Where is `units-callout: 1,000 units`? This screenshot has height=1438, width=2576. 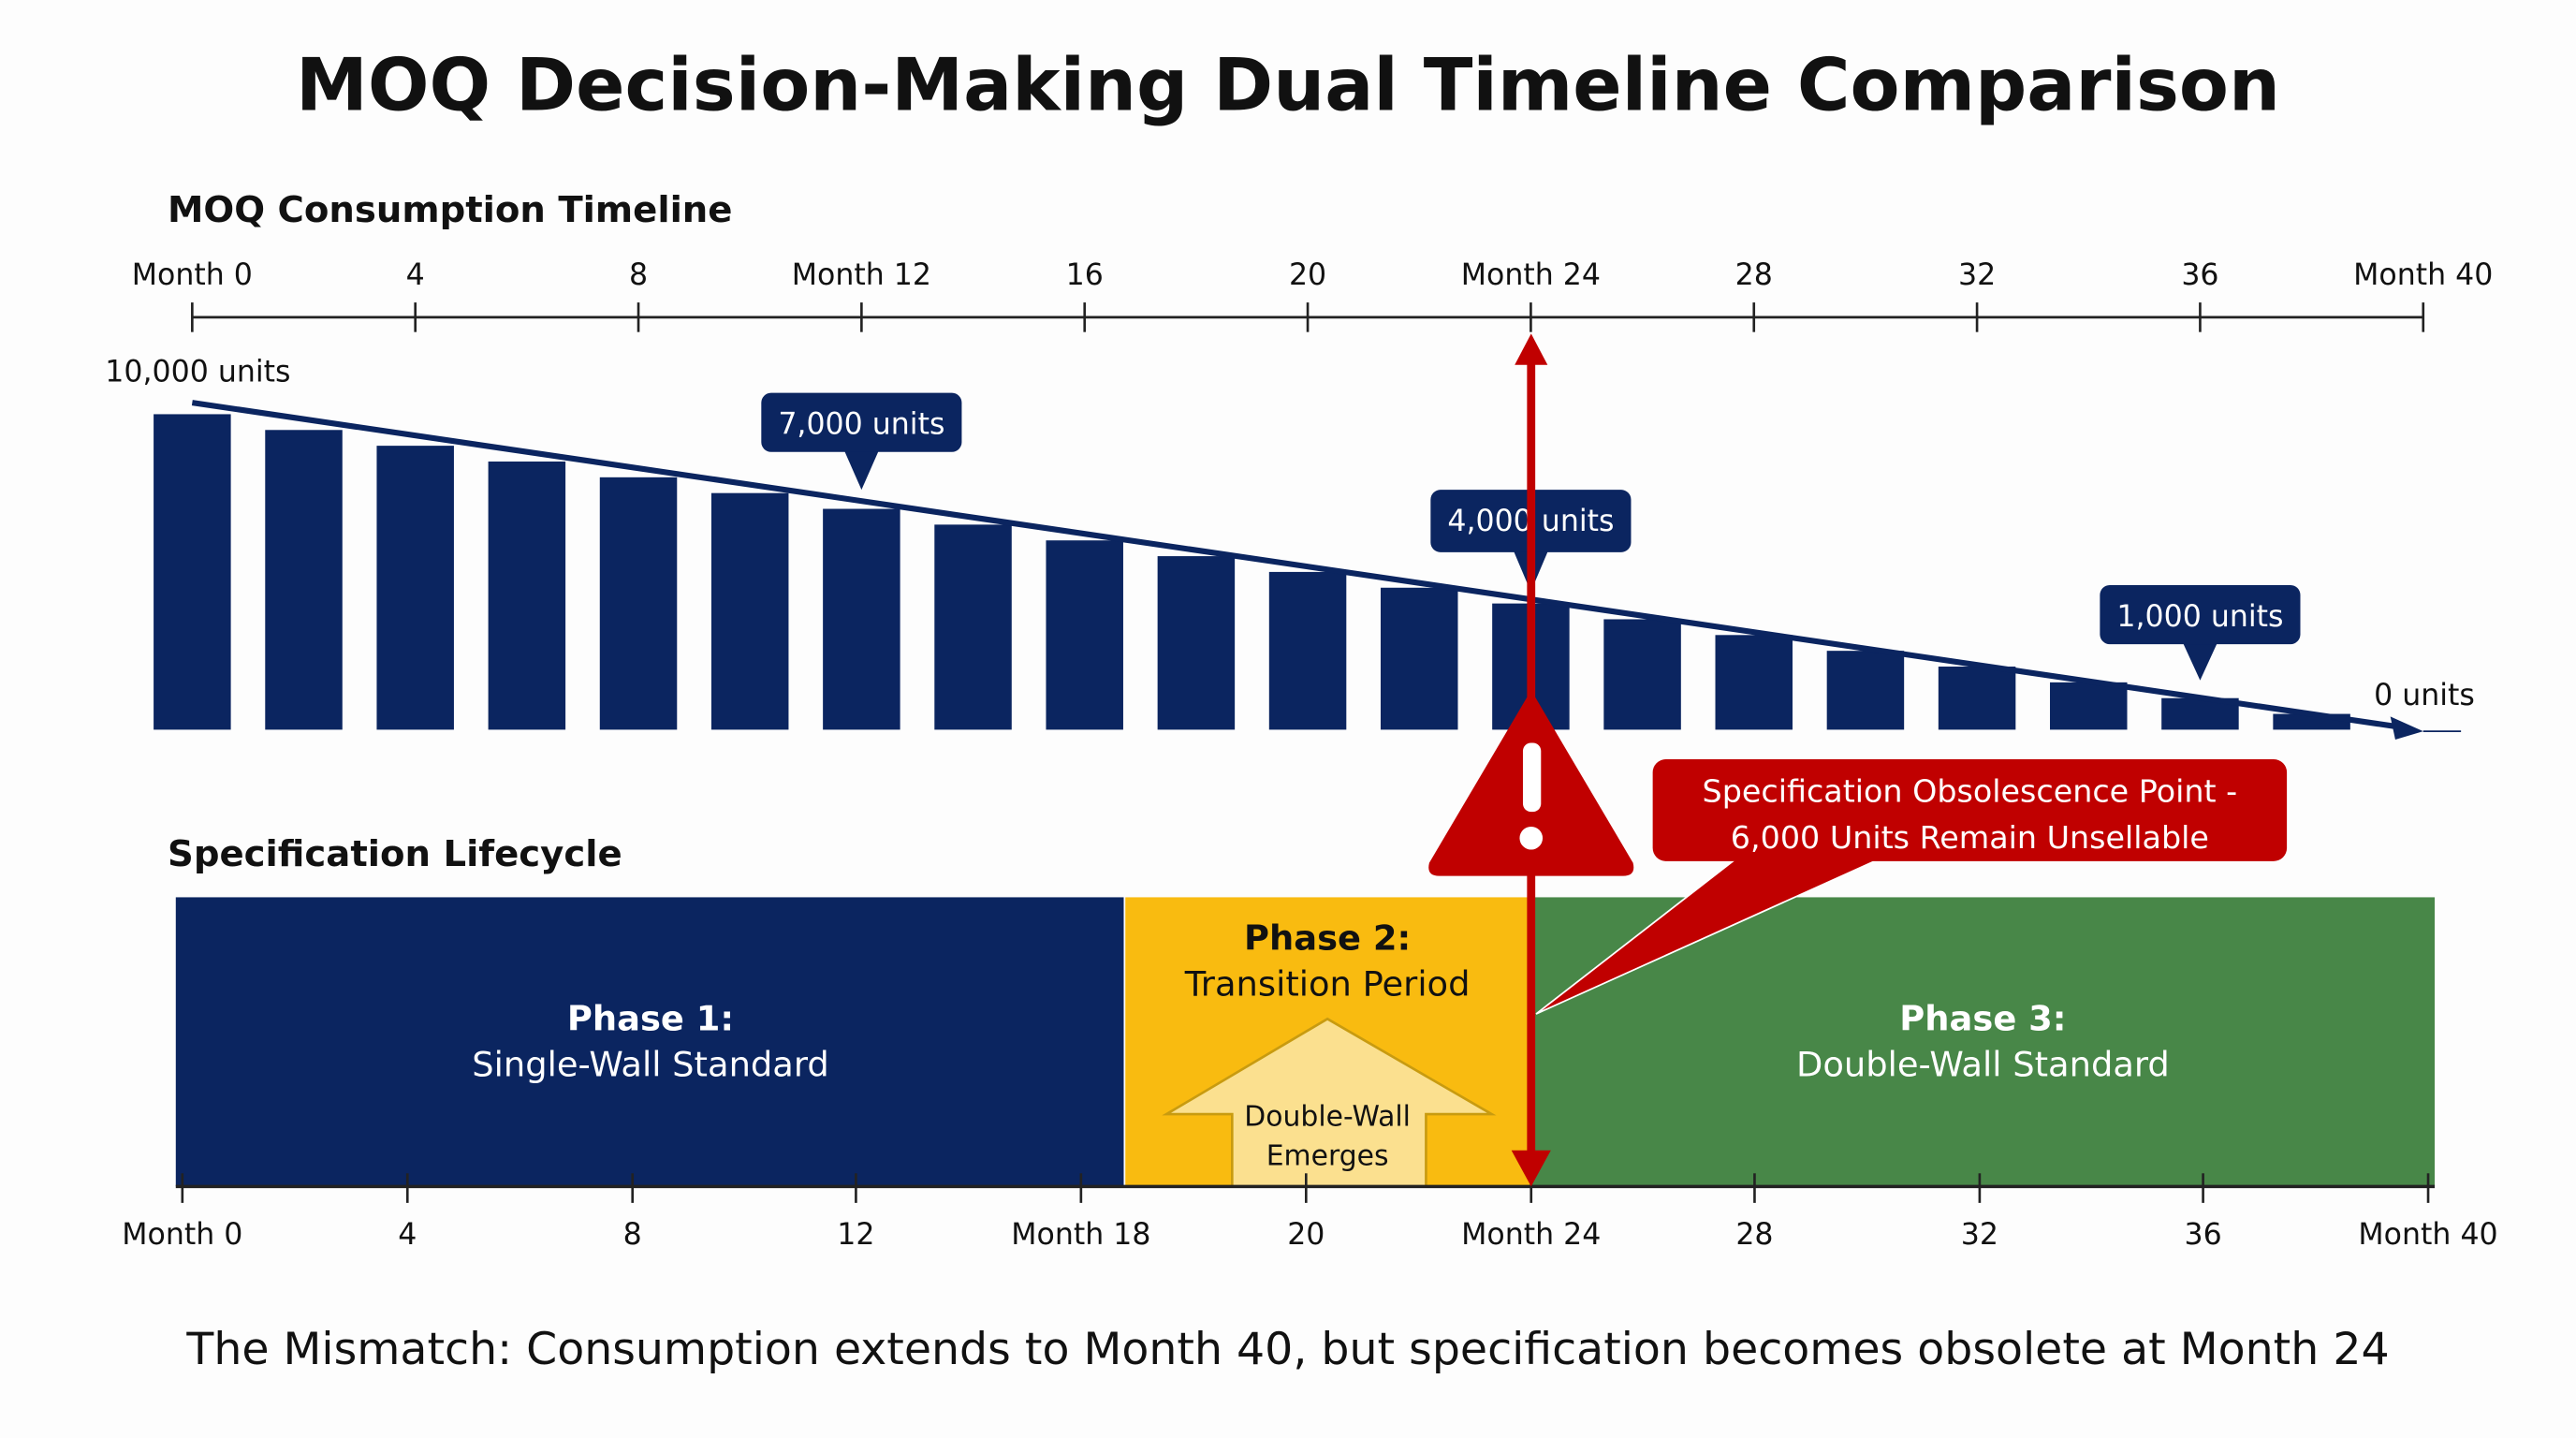
units-callout: 1,000 units is located at coordinates (2200, 632).